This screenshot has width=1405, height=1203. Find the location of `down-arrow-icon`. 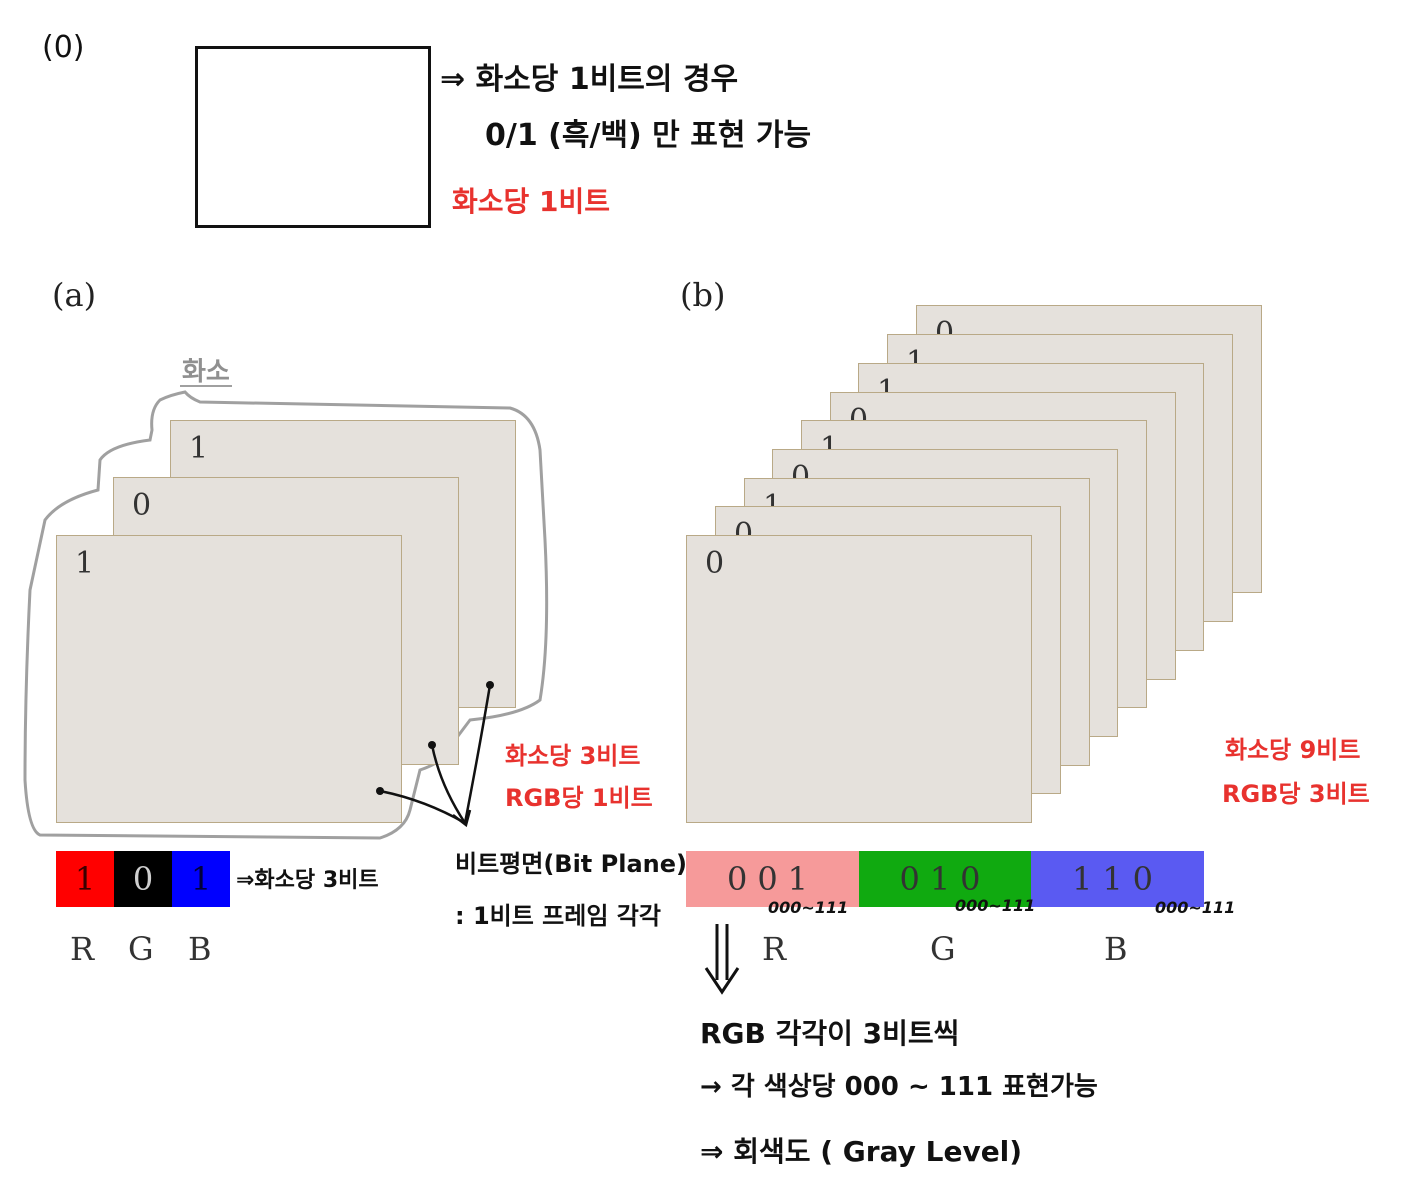

down-arrow-icon is located at coordinates (722, 959).